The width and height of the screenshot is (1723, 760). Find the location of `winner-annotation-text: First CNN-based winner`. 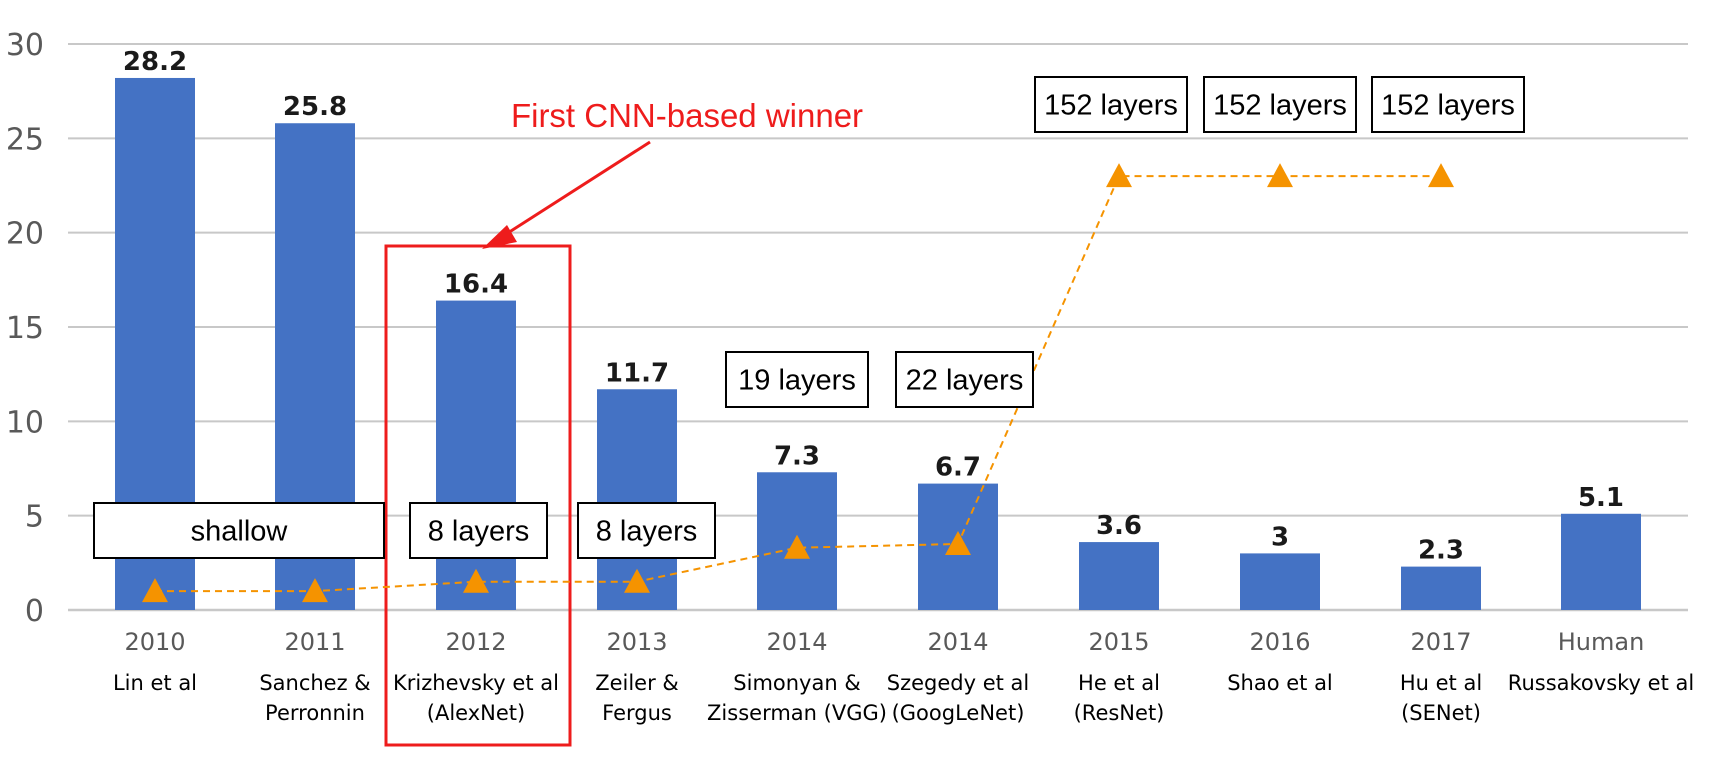

winner-annotation-text: First CNN-based winner is located at coordinates (687, 115).